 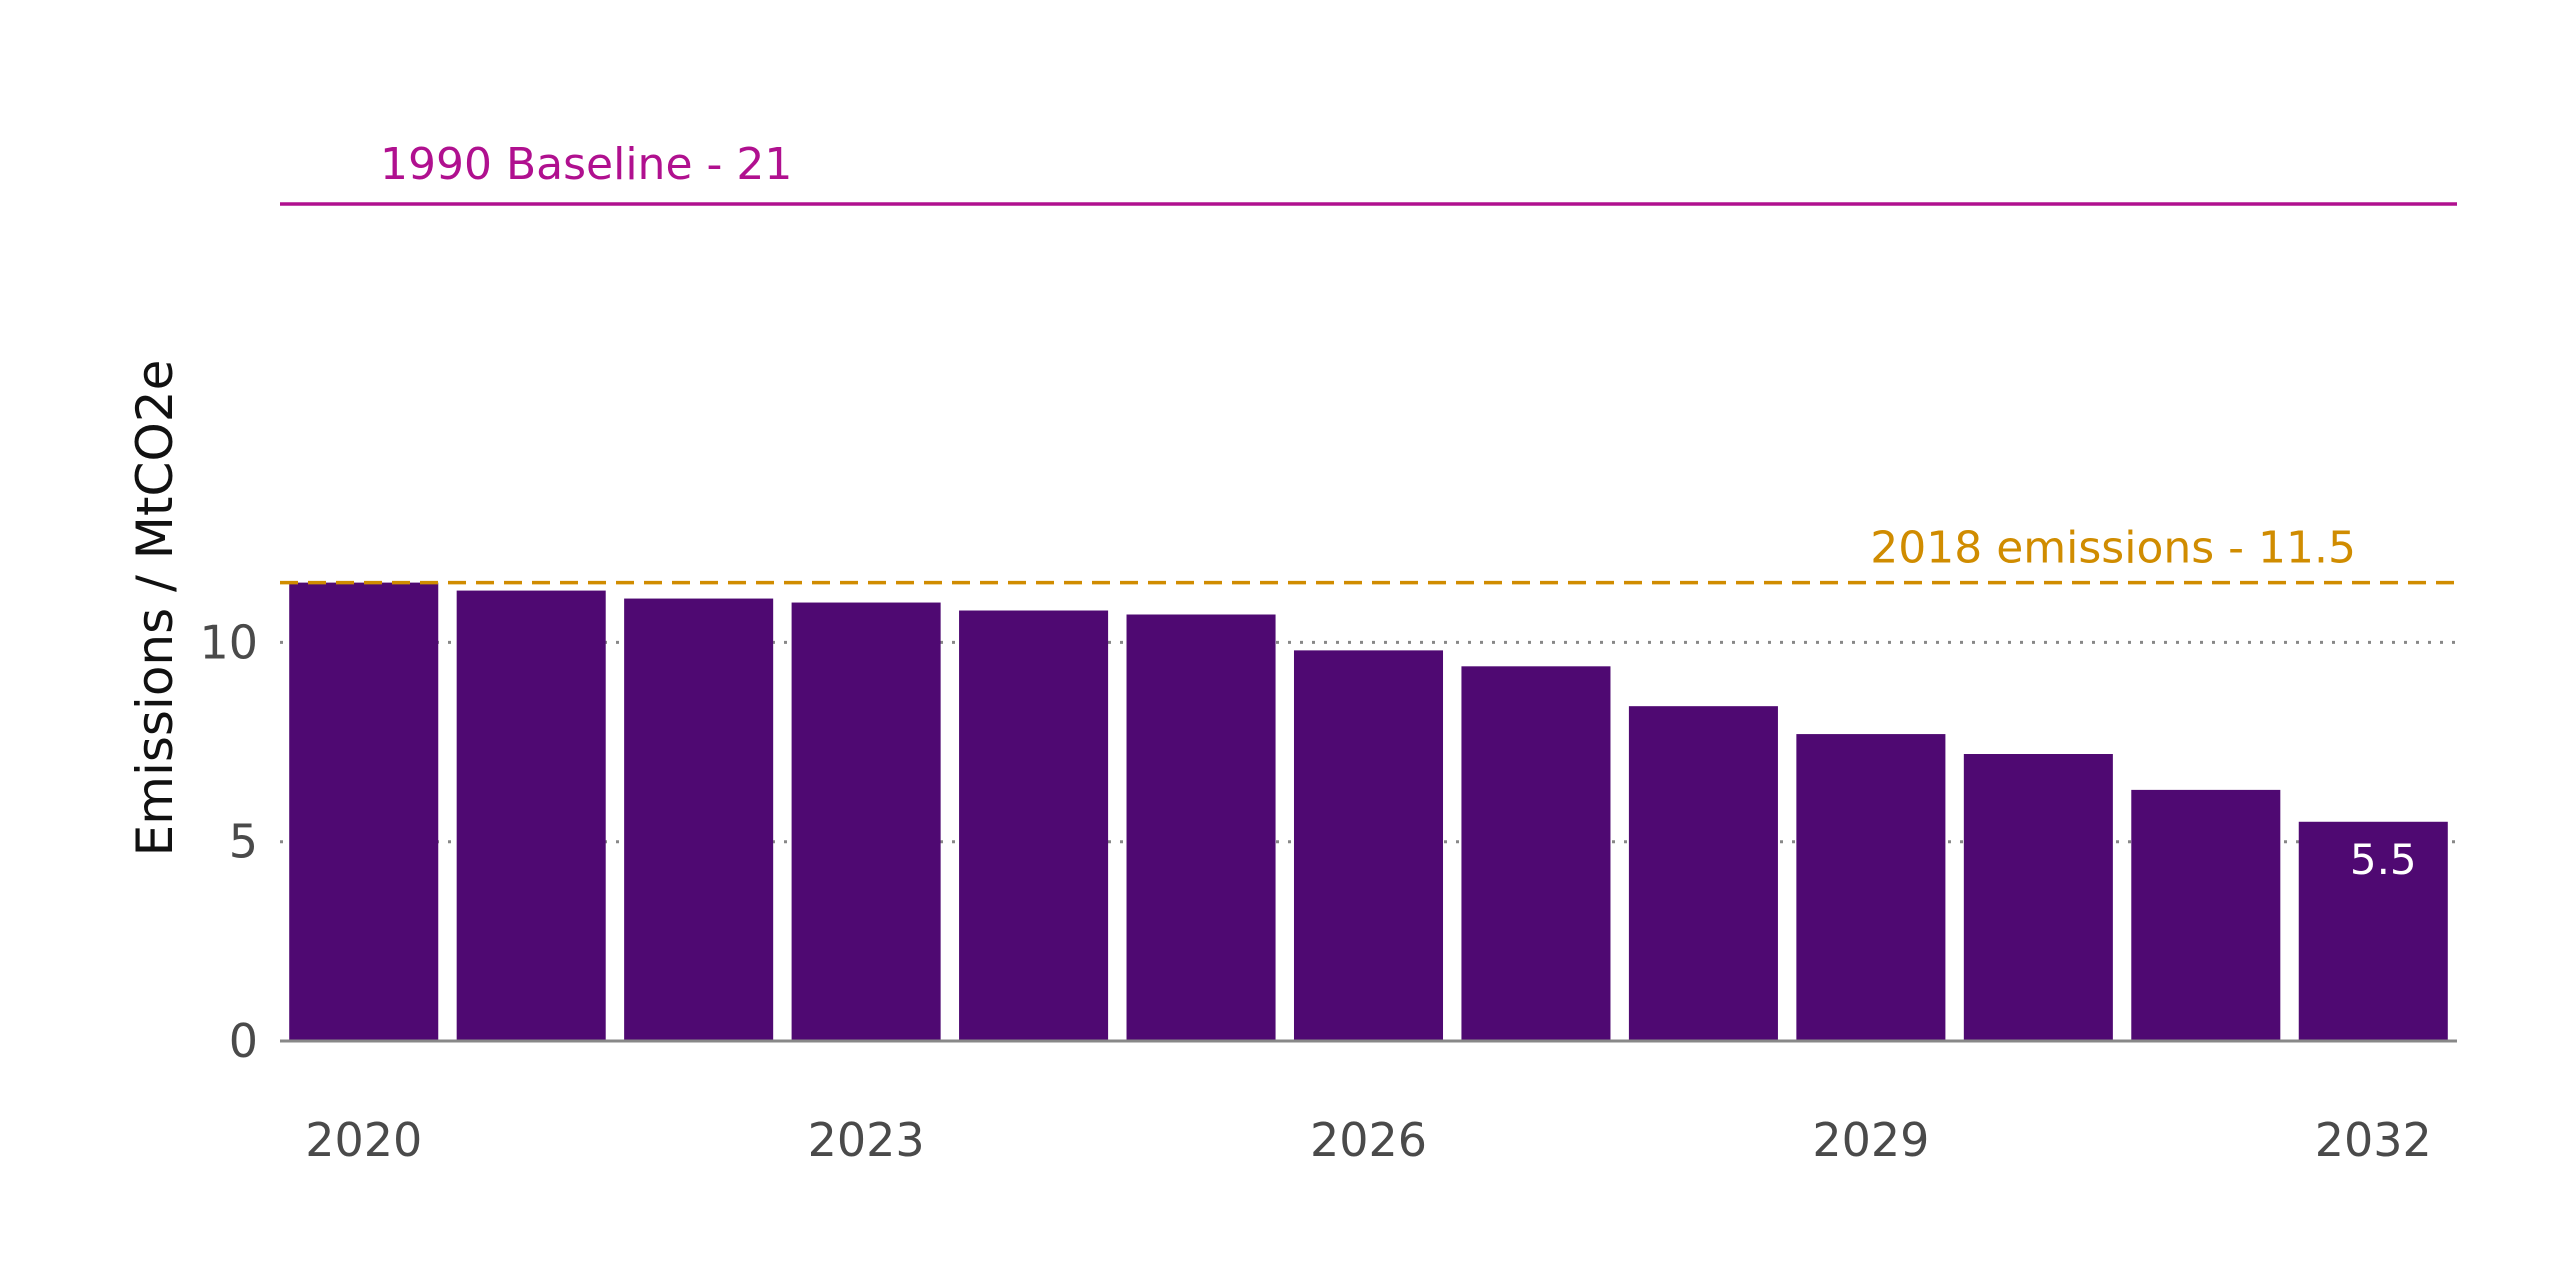 I want to click on bar-2021, so click(x=531, y=815).